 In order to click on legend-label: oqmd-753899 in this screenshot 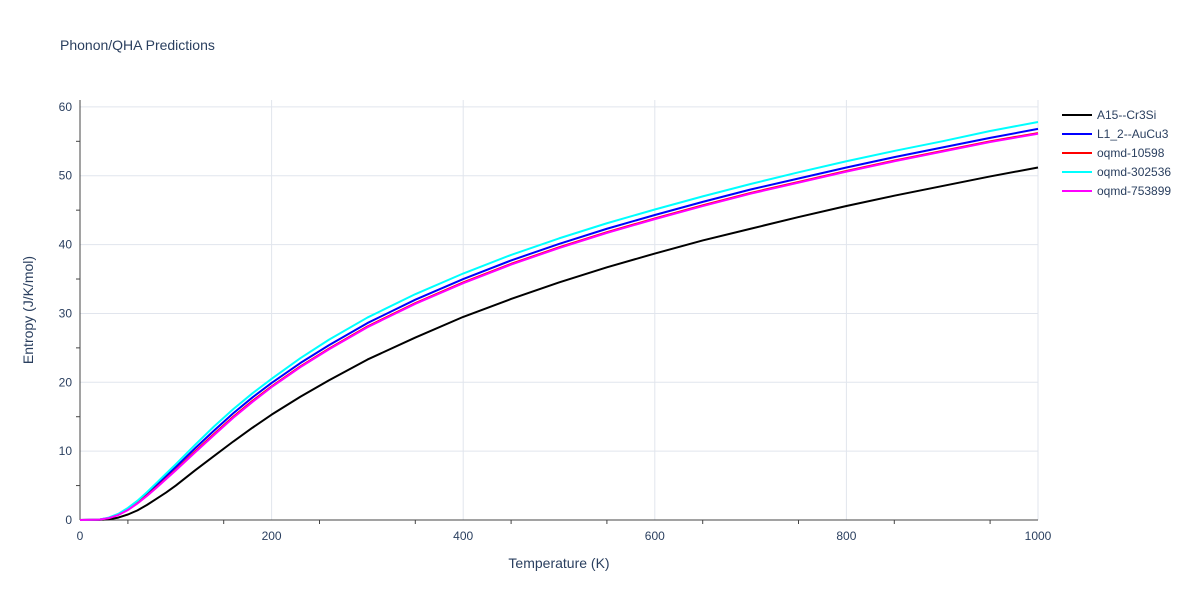, I will do `click(1134, 191)`.